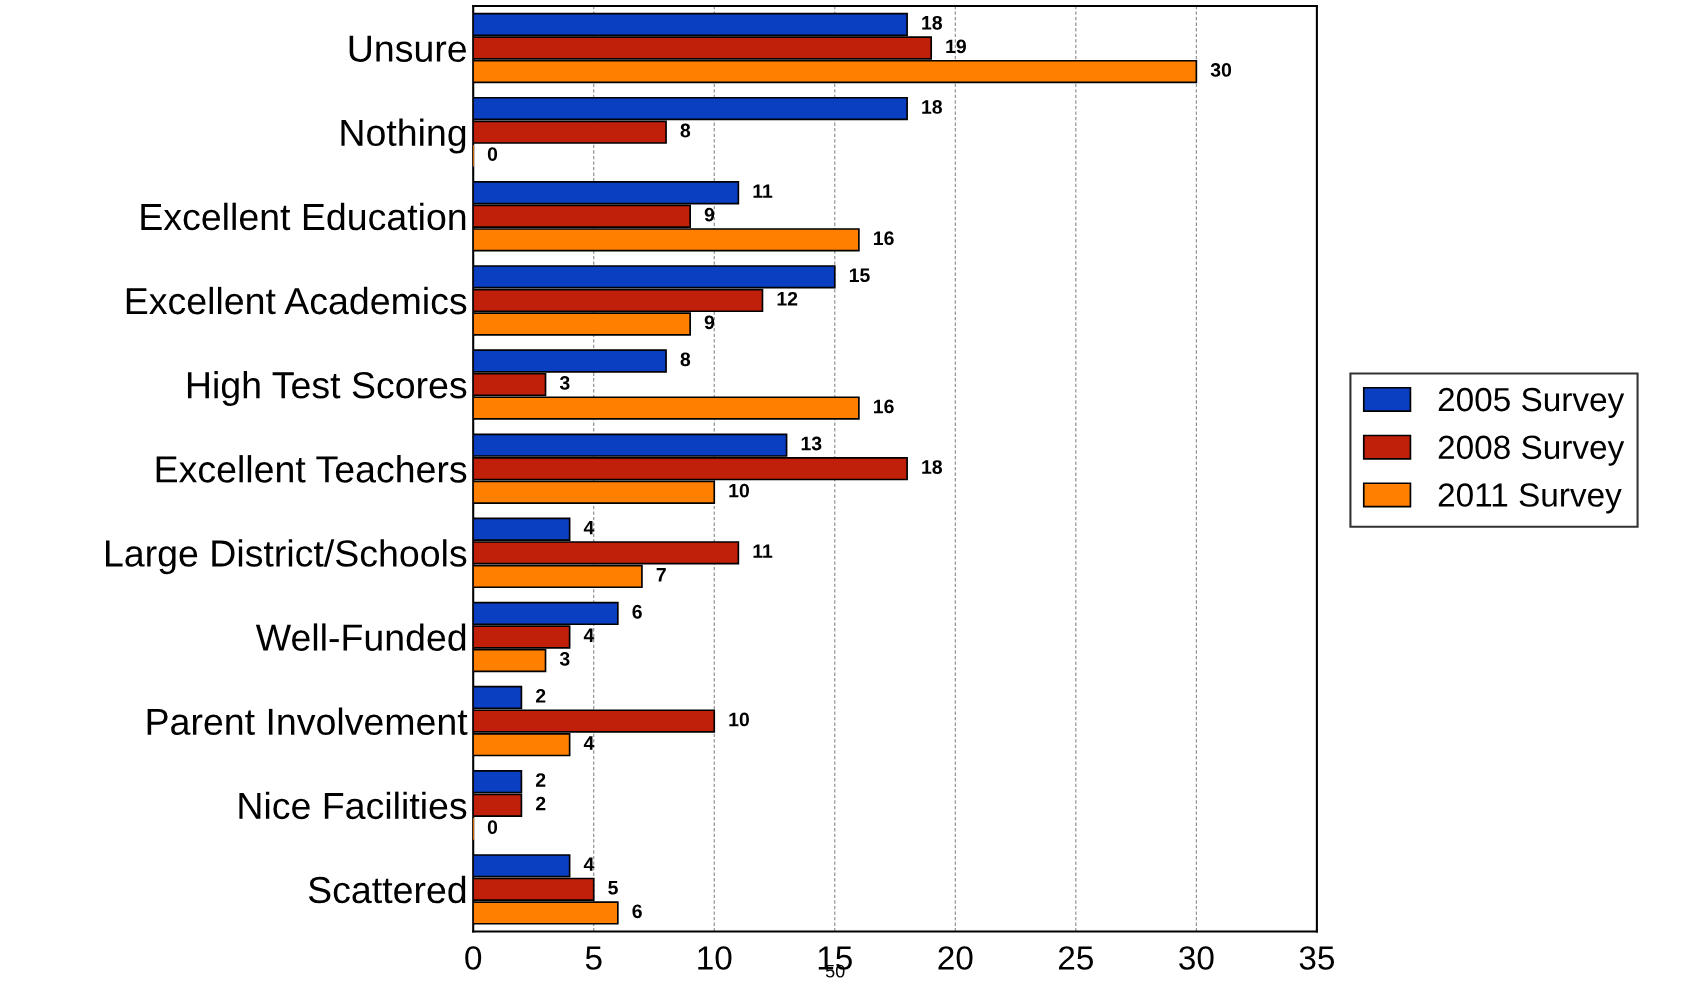 The height and width of the screenshot is (993, 1684). Describe the element at coordinates (859, 275) in the screenshot. I see `data-label: 15` at that location.